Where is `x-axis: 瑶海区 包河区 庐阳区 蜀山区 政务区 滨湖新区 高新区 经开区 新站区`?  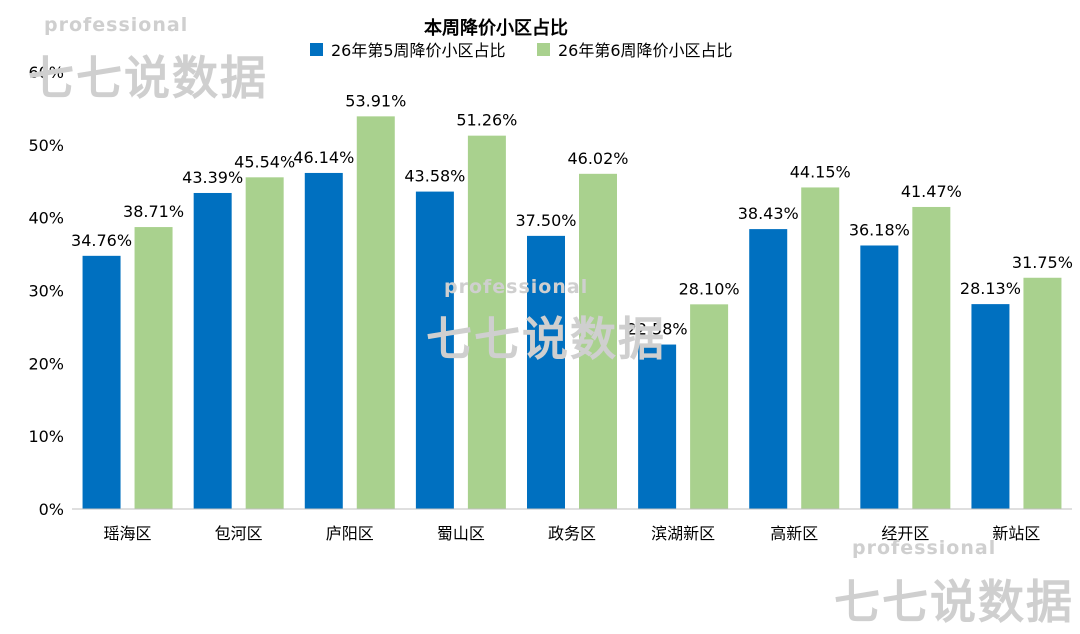
x-axis: 瑶海区 包河区 庐阳区 蜀山区 政务区 滨湖新区 高新区 经开区 新站区 is located at coordinates (572, 525).